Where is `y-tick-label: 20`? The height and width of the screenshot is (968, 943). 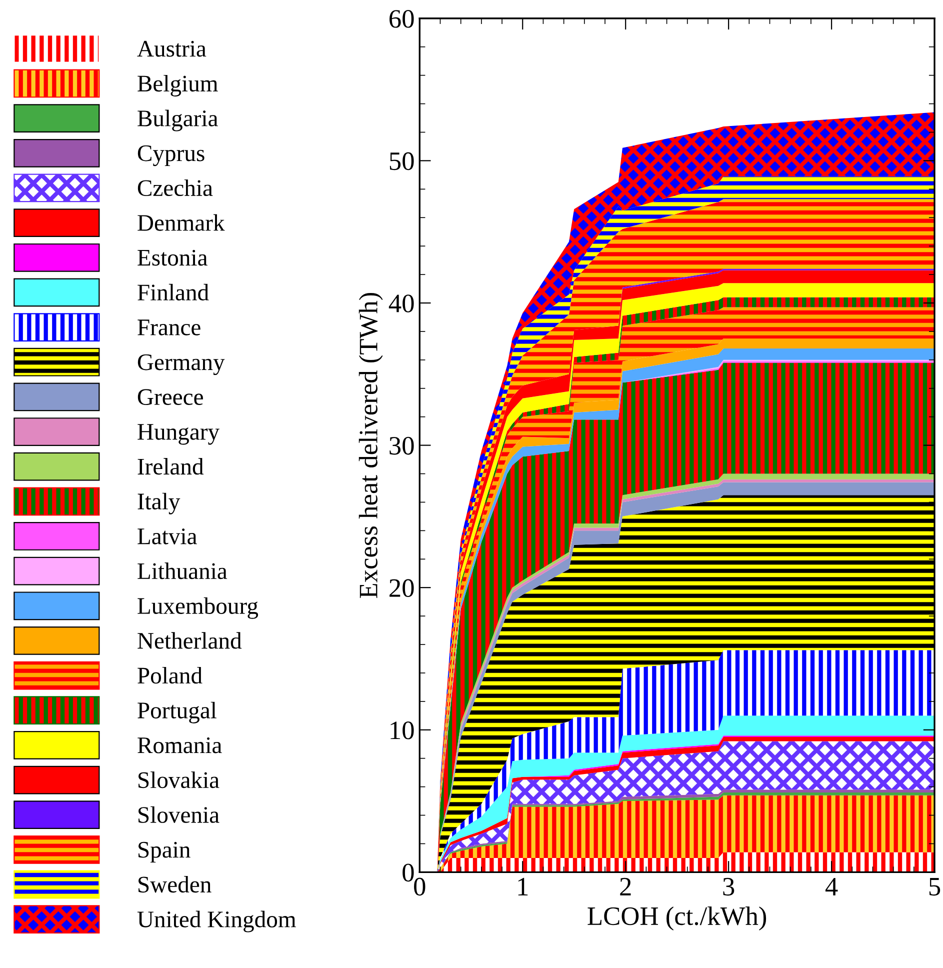
y-tick-label: 20 is located at coordinates (402, 588).